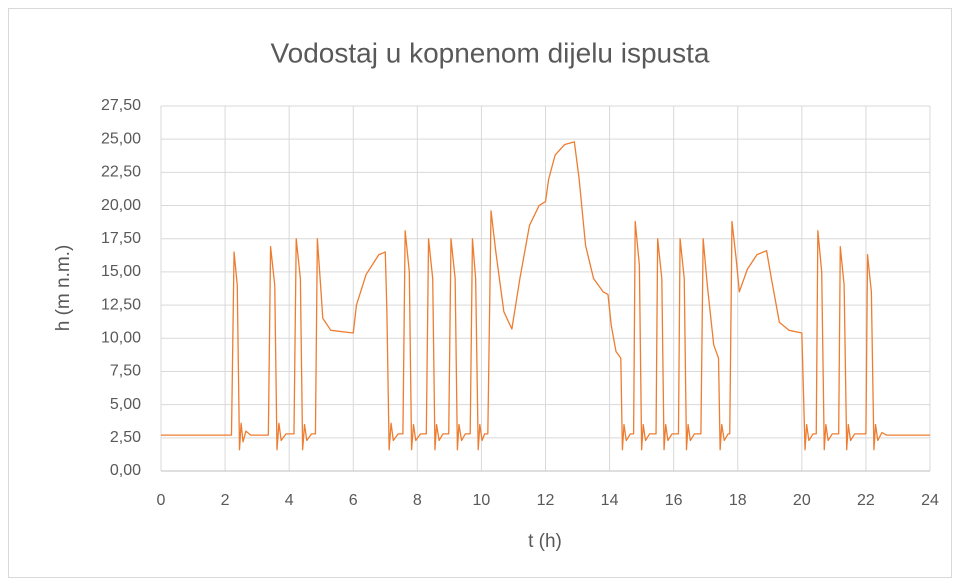  I want to click on y-tick-label: 12,50, so click(121, 304).